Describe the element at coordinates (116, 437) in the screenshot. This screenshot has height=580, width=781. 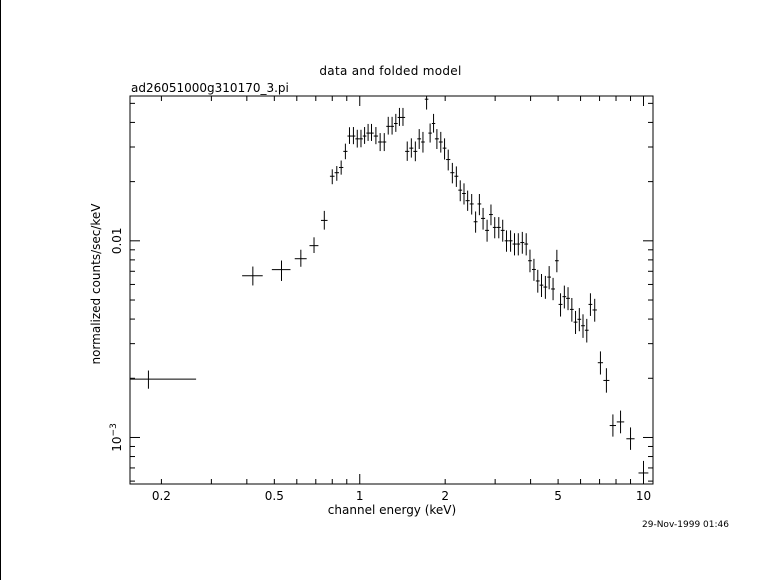
I see `y-tick-label: 10−3` at that location.